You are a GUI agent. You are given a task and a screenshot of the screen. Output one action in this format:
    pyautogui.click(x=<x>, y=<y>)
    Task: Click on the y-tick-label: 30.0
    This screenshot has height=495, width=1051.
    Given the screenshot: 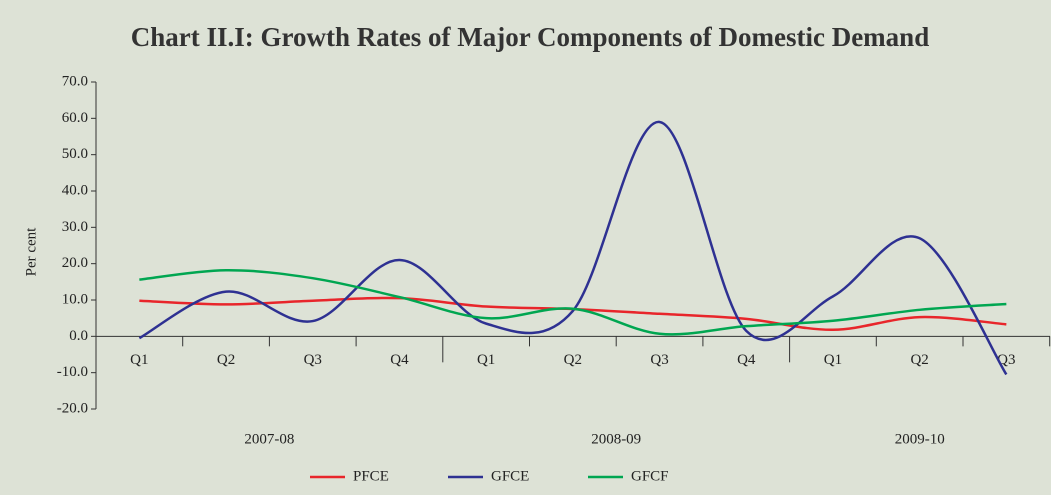 What is the action you would take?
    pyautogui.click(x=75, y=227)
    